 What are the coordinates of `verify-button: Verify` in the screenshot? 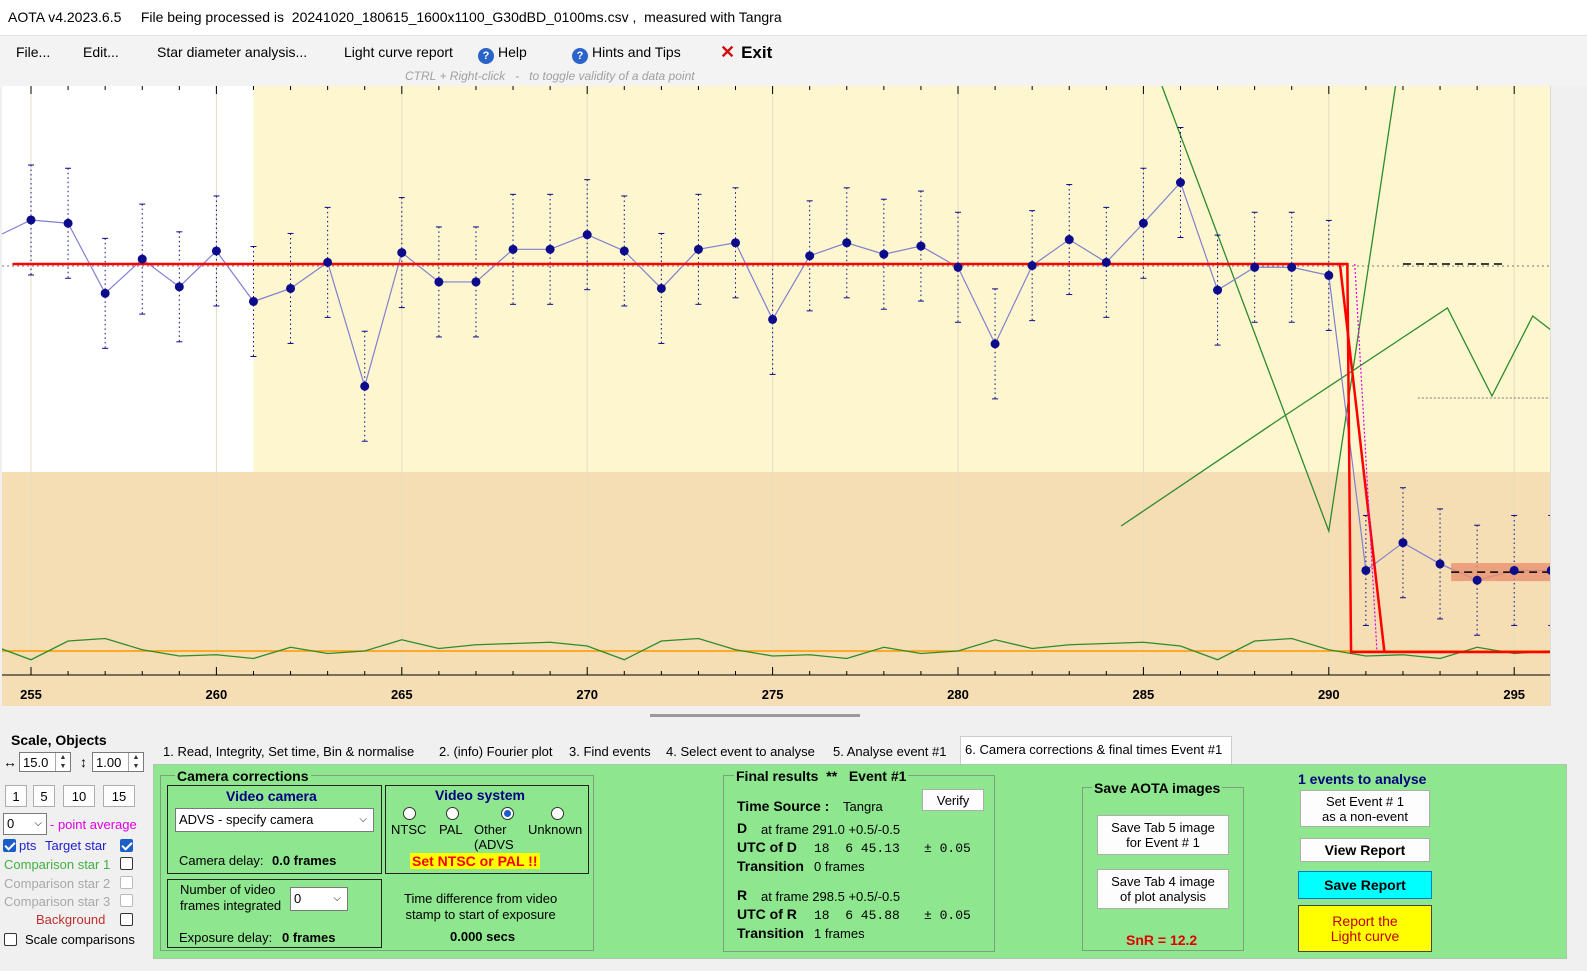 It's located at (953, 800).